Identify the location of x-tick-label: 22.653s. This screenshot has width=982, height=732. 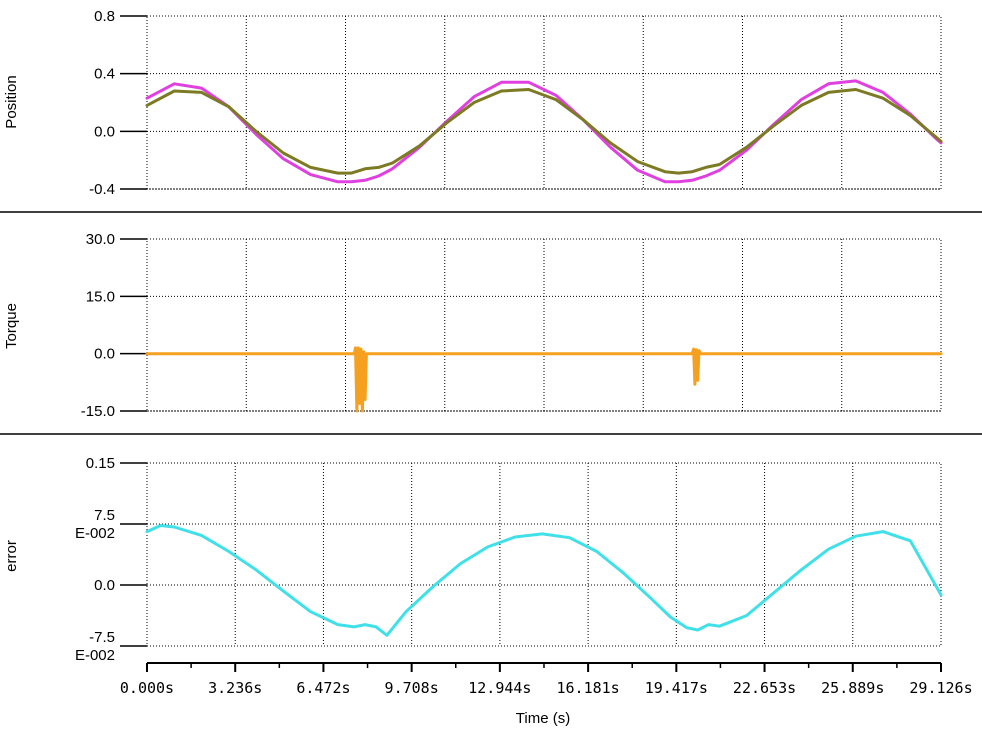
(764, 688).